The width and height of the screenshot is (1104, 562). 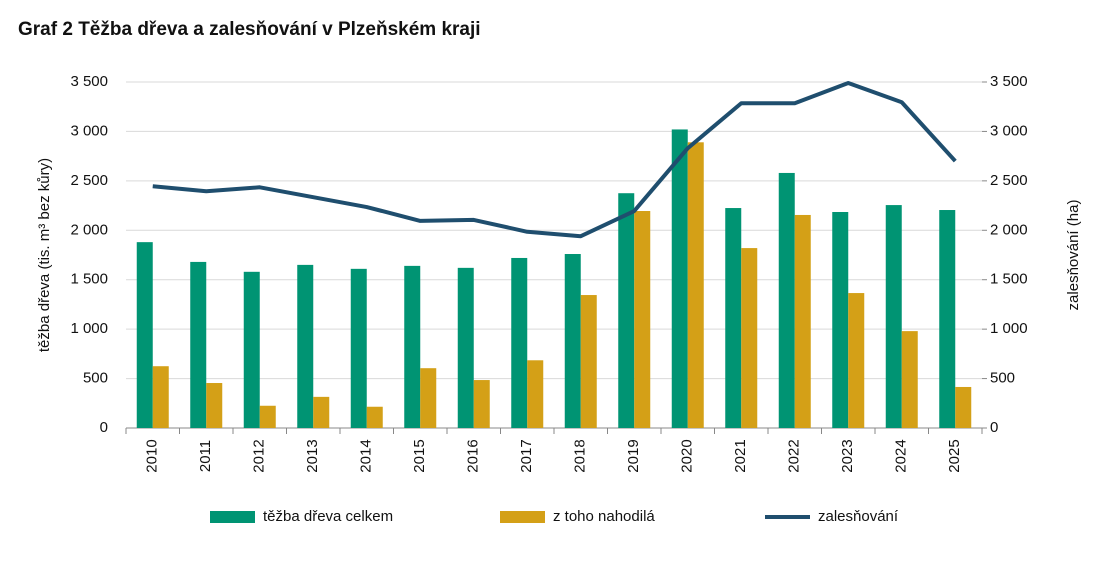 What do you see at coordinates (633, 455) in the screenshot?
I see `x-tick-label: 2019` at bounding box center [633, 455].